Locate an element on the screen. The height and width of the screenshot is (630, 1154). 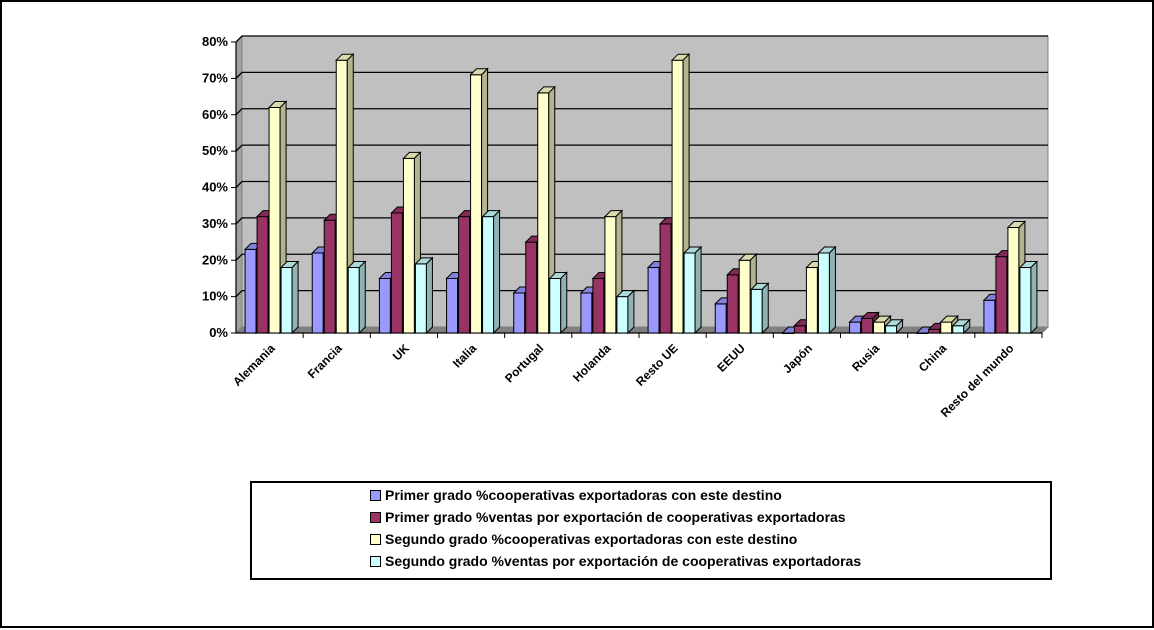
x-category-label: Holanda is located at coordinates (592, 363).